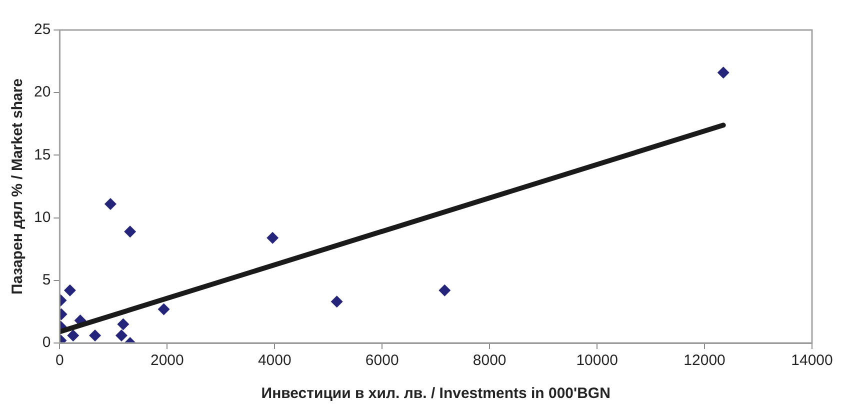  Describe the element at coordinates (42, 155) in the screenshot. I see `y-tick-label: 15` at that location.